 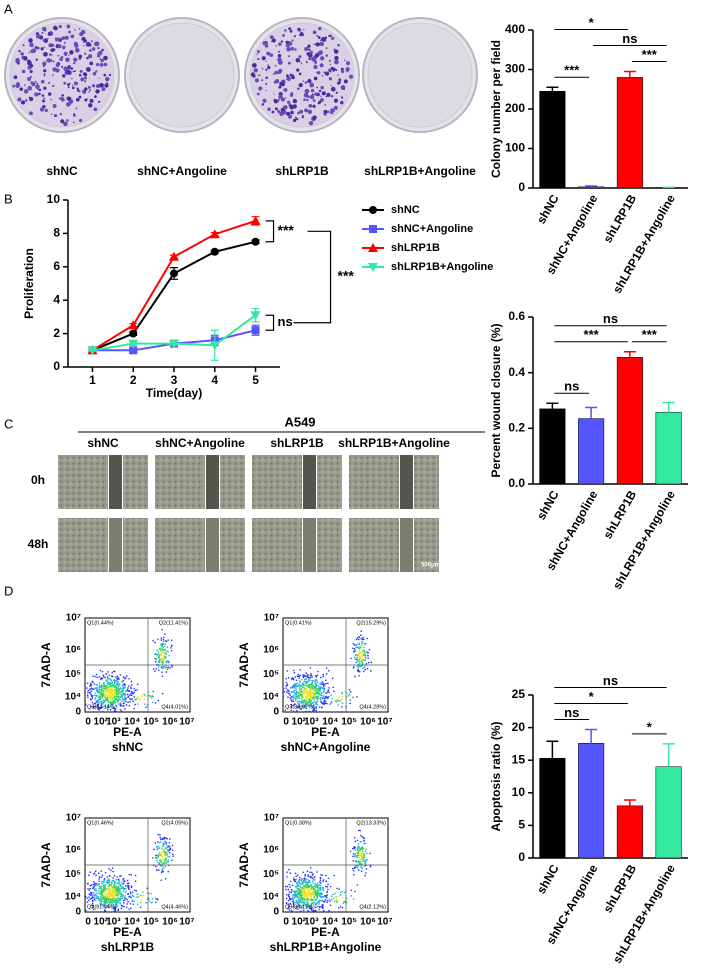 I want to click on flow-x-tick: 10⁶, so click(x=368, y=722).